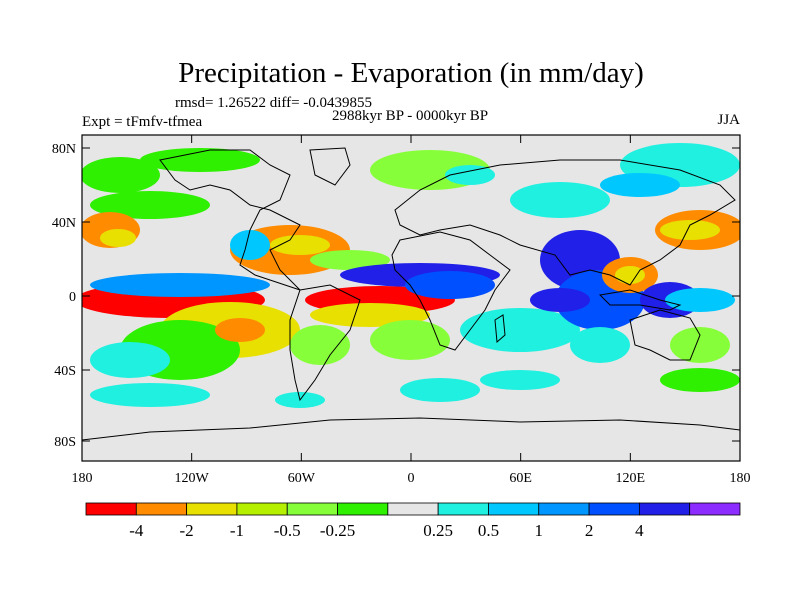 The height and width of the screenshot is (600, 800). What do you see at coordinates (386, 530) in the screenshot?
I see `colorbar-labels: -4 -2 -1 -0.5 -0.25 0.25 0.5 1 2 4` at bounding box center [386, 530].